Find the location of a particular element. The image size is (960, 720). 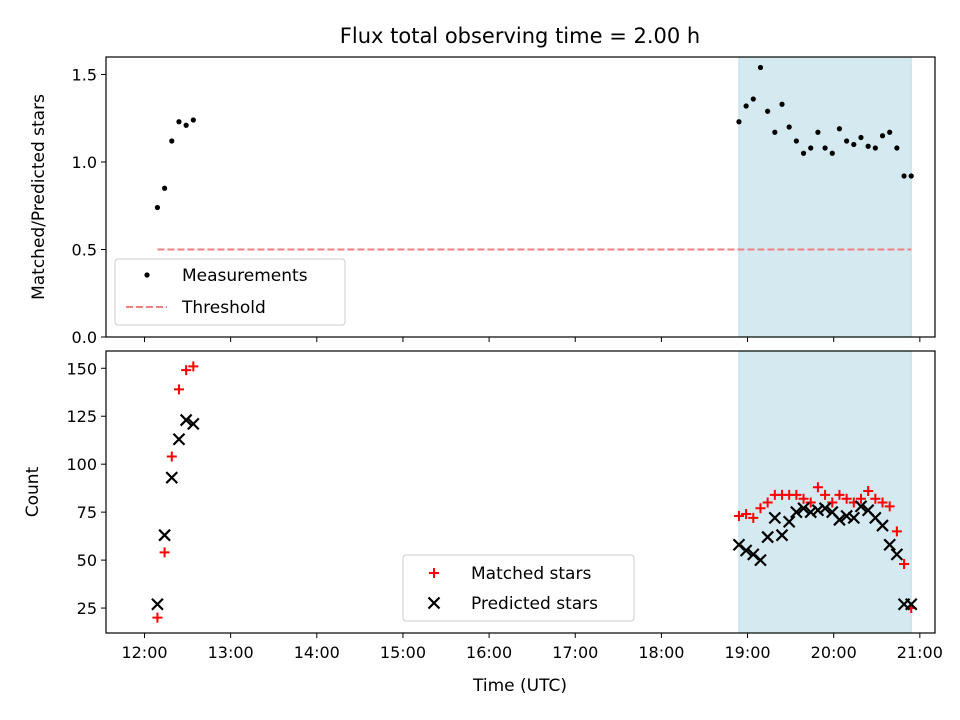

x-tick-label: 19:00 is located at coordinates (747, 652).